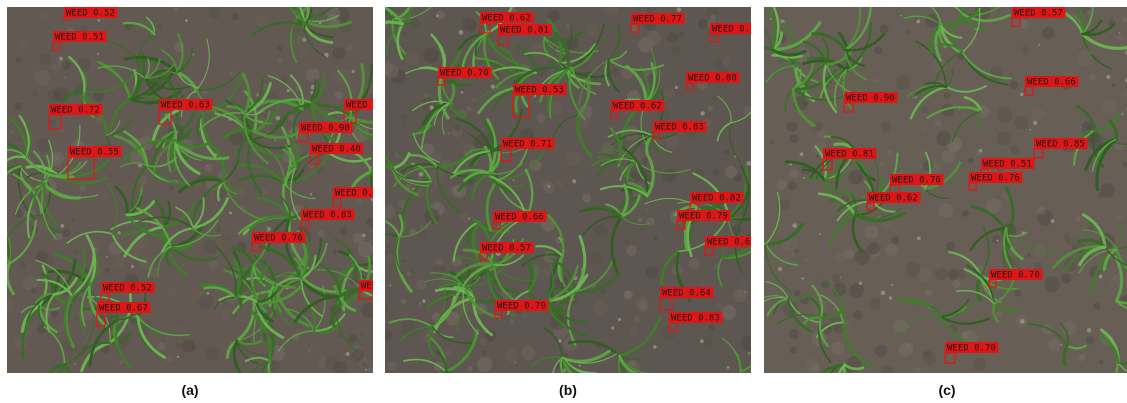  I want to click on weed-detection-b-6: WEED 0.80, so click(712, 81).